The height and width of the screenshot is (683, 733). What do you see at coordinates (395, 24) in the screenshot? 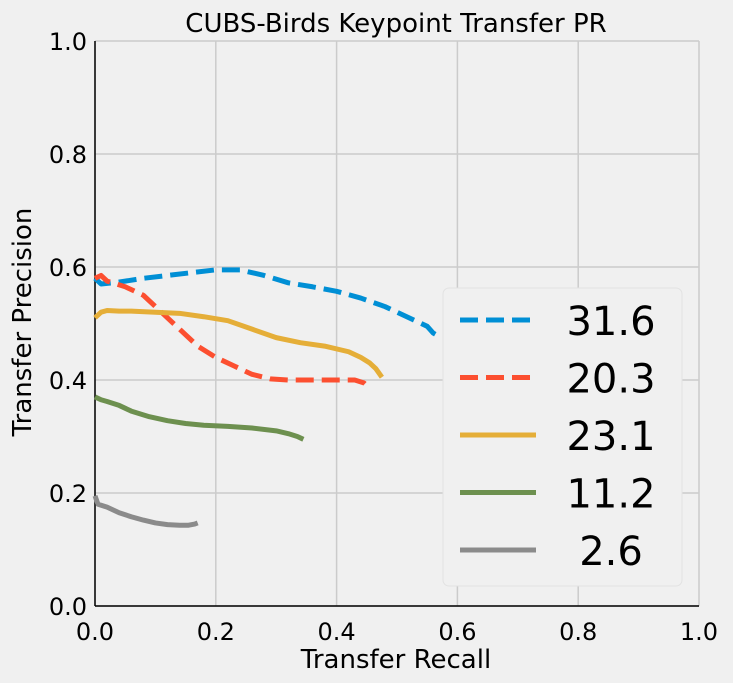
I see `chart-title: CUBS-Birds Keypoint Transfer PR` at bounding box center [395, 24].